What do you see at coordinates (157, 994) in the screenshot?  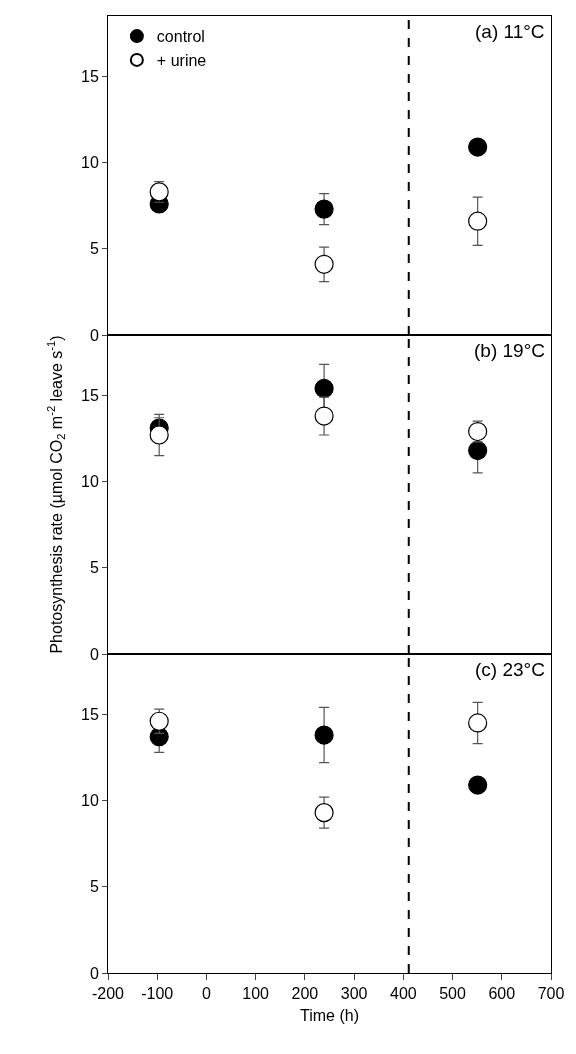 I see `x-tick-label: -100` at bounding box center [157, 994].